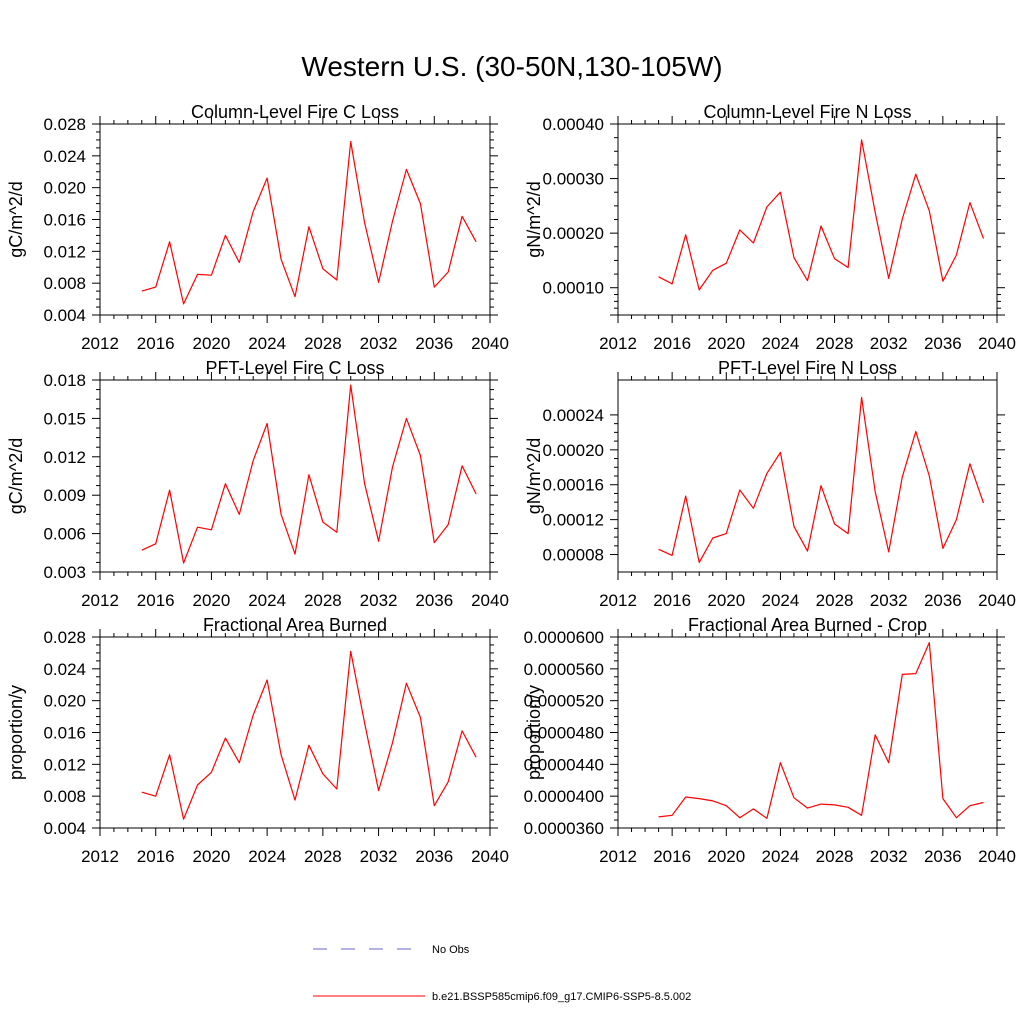 The width and height of the screenshot is (1024, 1029). I want to click on y-tick-label: 0.00016, so click(573, 485).